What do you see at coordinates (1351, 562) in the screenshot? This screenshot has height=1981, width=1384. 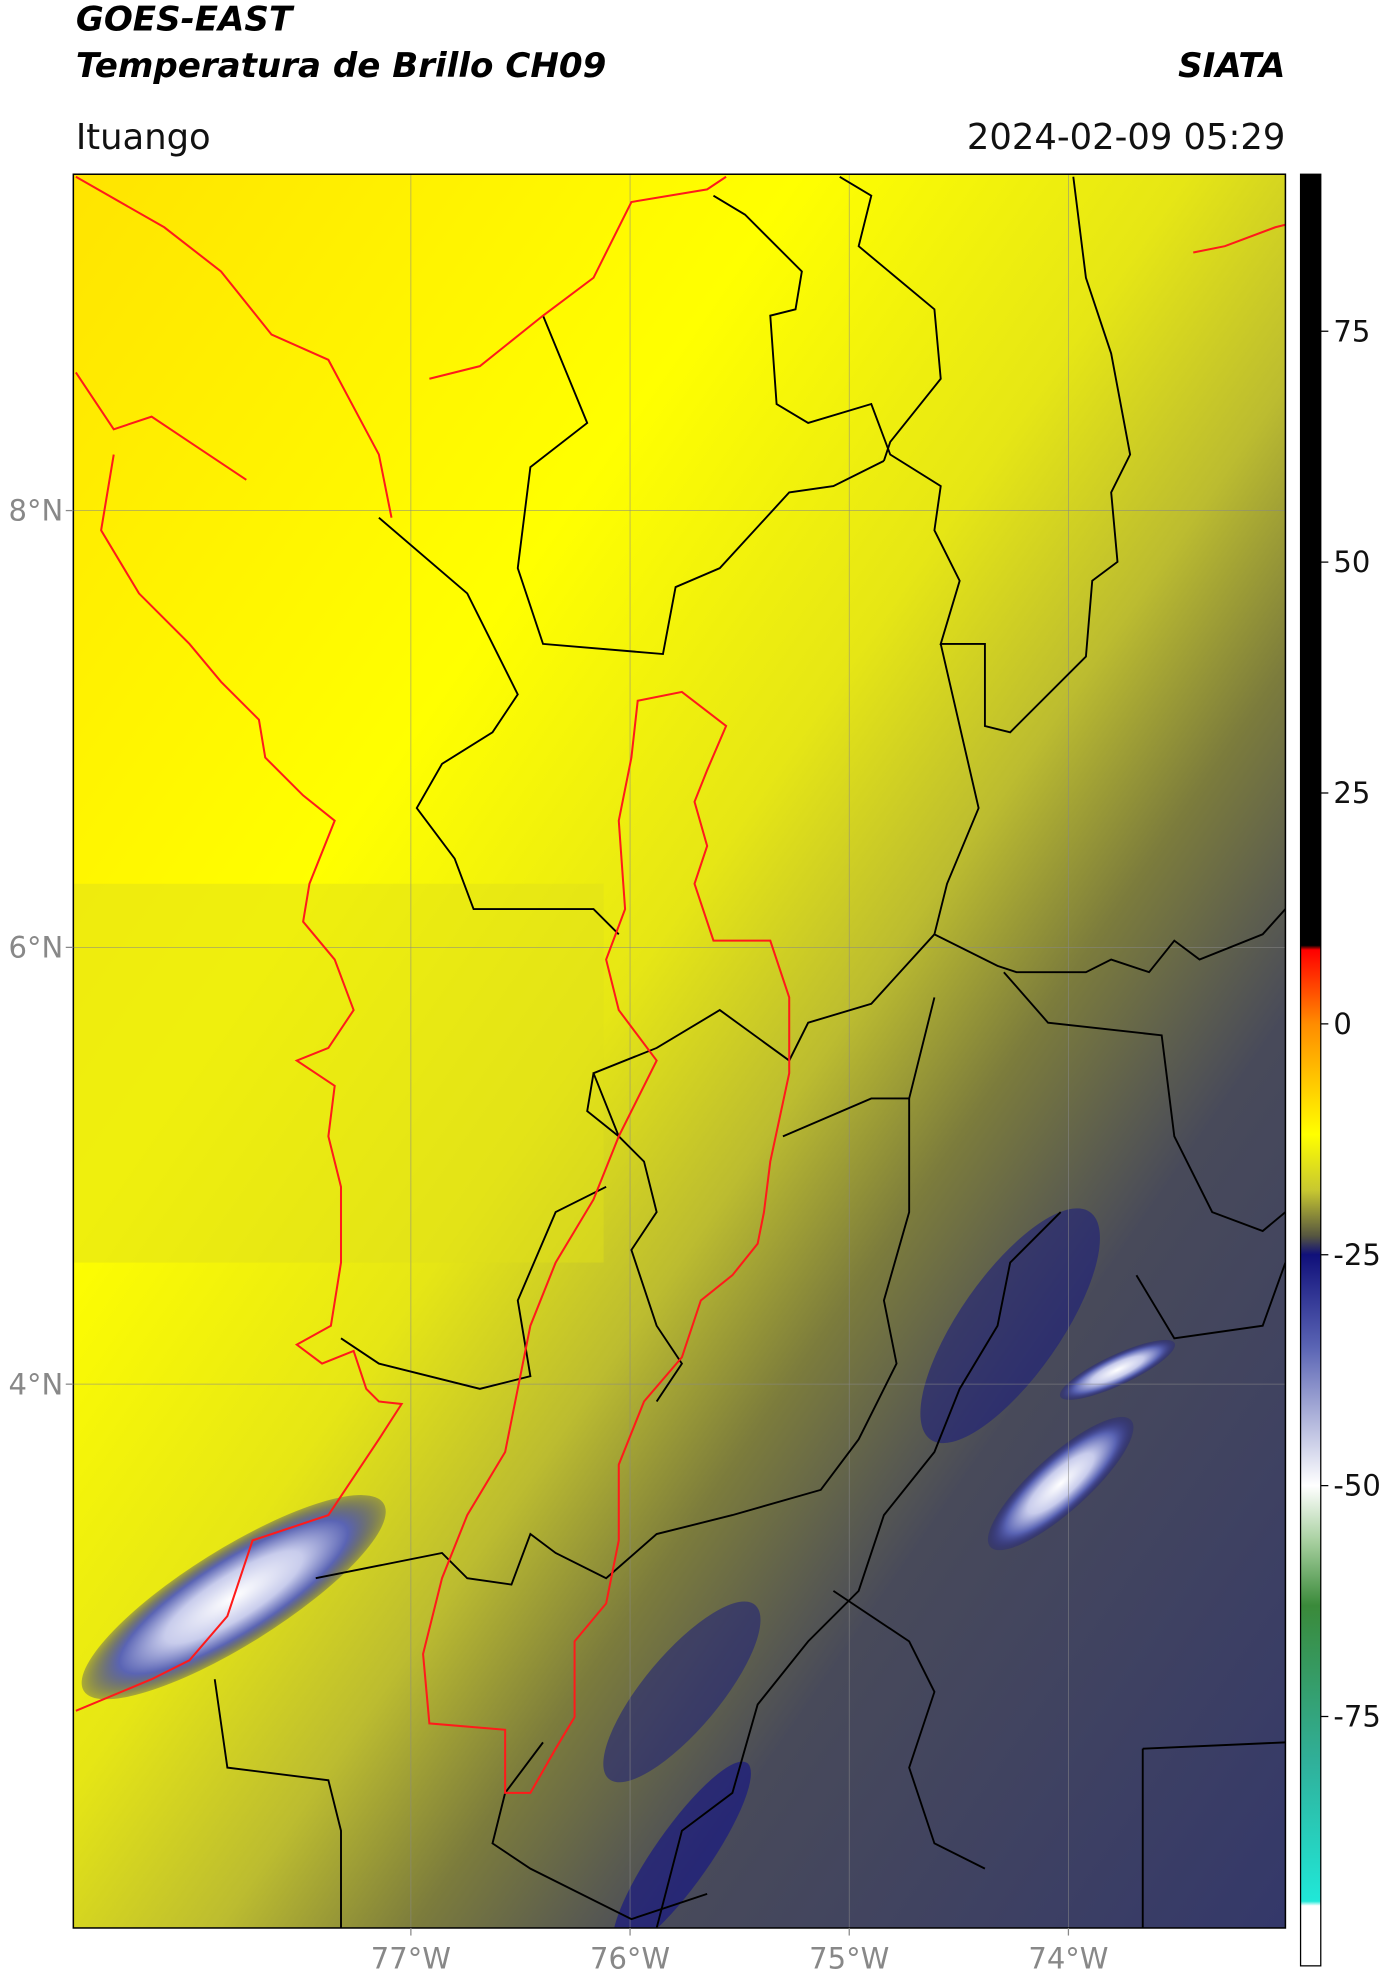 I see `colorbar-tick-label: 50` at bounding box center [1351, 562].